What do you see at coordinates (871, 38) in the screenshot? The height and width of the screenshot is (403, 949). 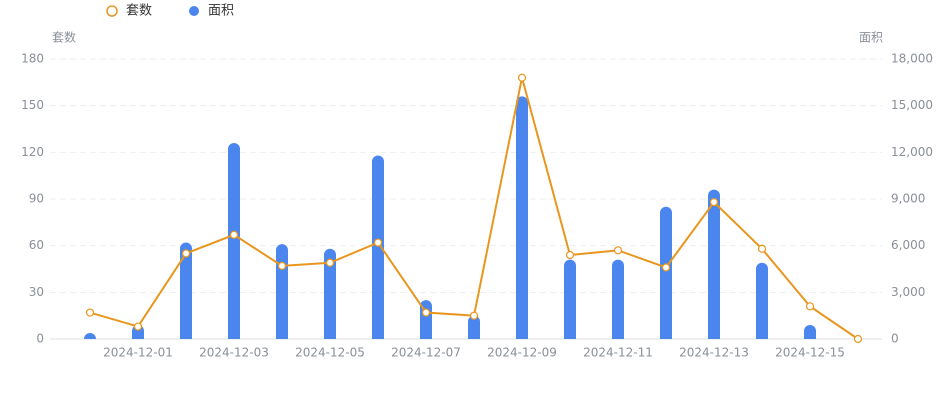 I see `y2-axis-title: 面积` at bounding box center [871, 38].